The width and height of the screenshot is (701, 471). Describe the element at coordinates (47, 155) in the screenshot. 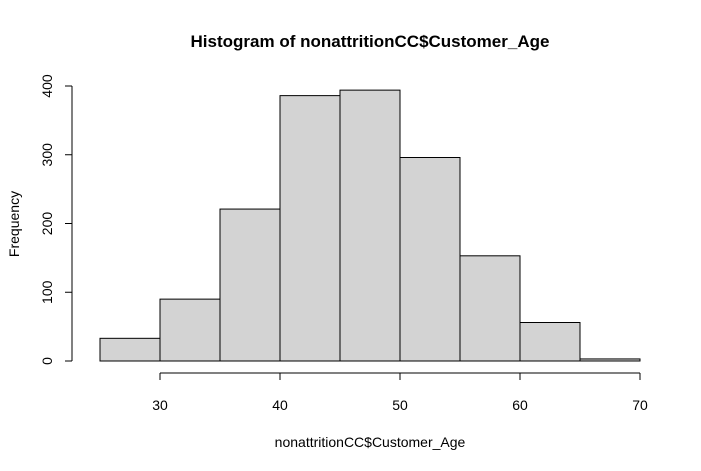

I see `y-tick-label: 300` at that location.